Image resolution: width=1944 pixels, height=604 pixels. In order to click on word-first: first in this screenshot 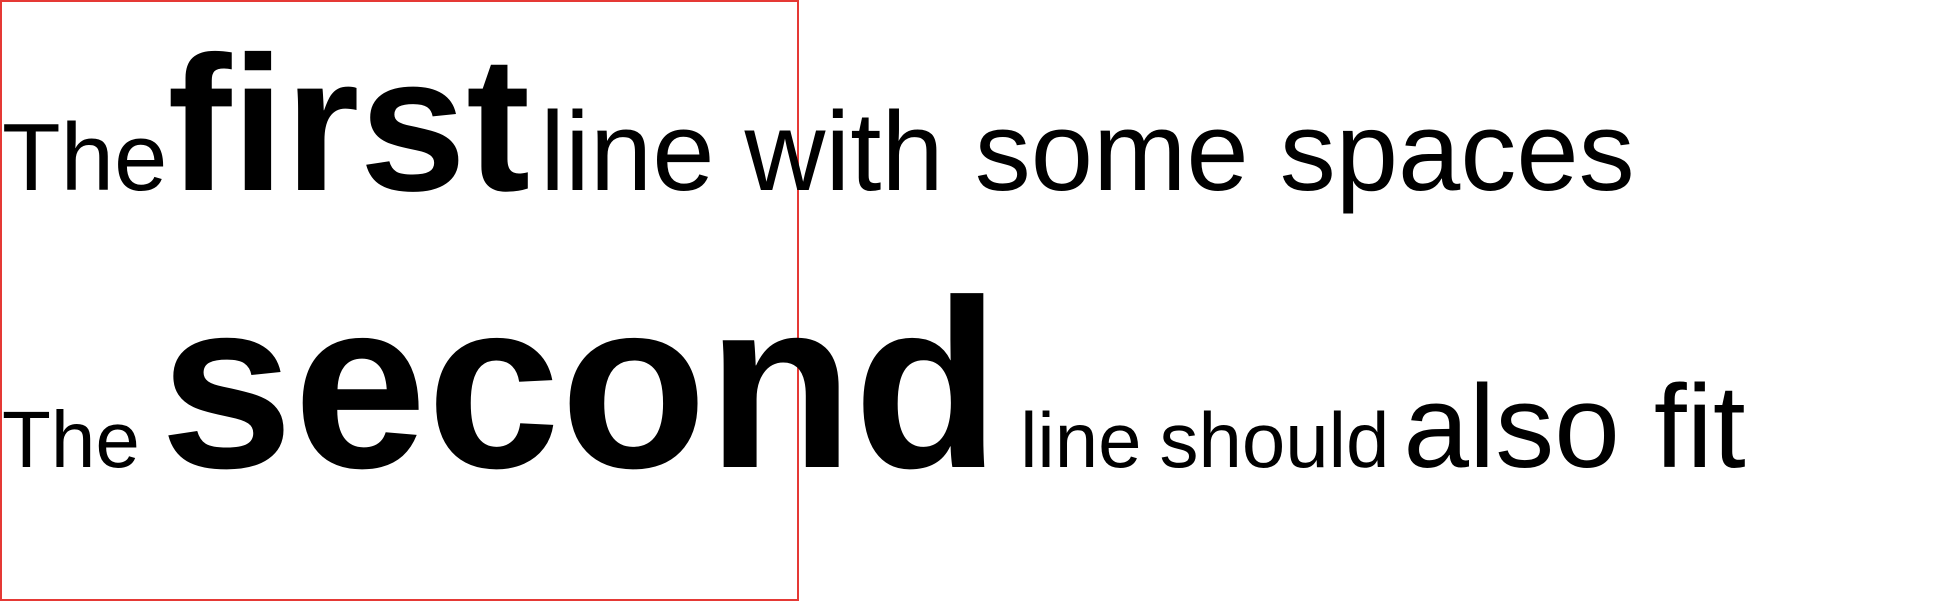, I will do `click(349, 123)`.